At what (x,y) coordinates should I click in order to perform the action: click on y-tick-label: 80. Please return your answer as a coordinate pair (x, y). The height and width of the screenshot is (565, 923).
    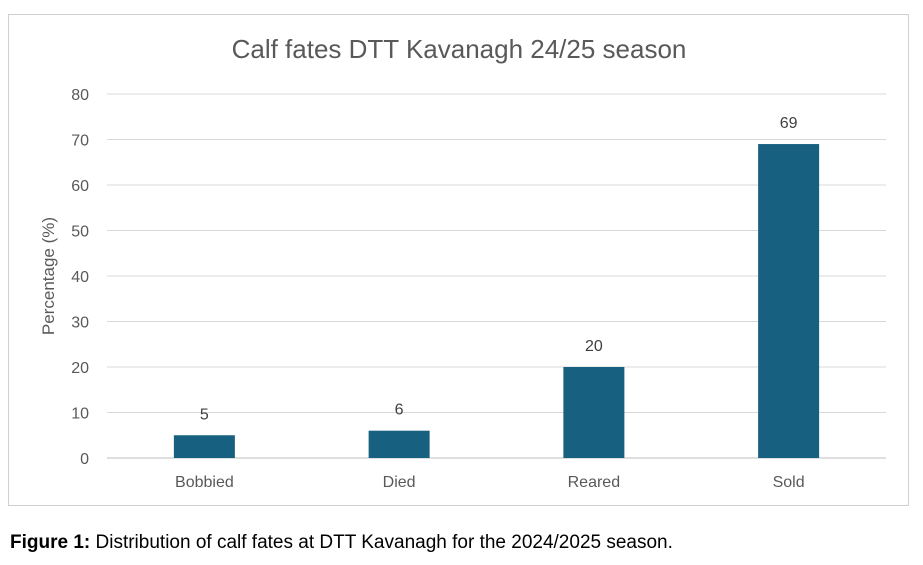
    Looking at the image, I should click on (80, 95).